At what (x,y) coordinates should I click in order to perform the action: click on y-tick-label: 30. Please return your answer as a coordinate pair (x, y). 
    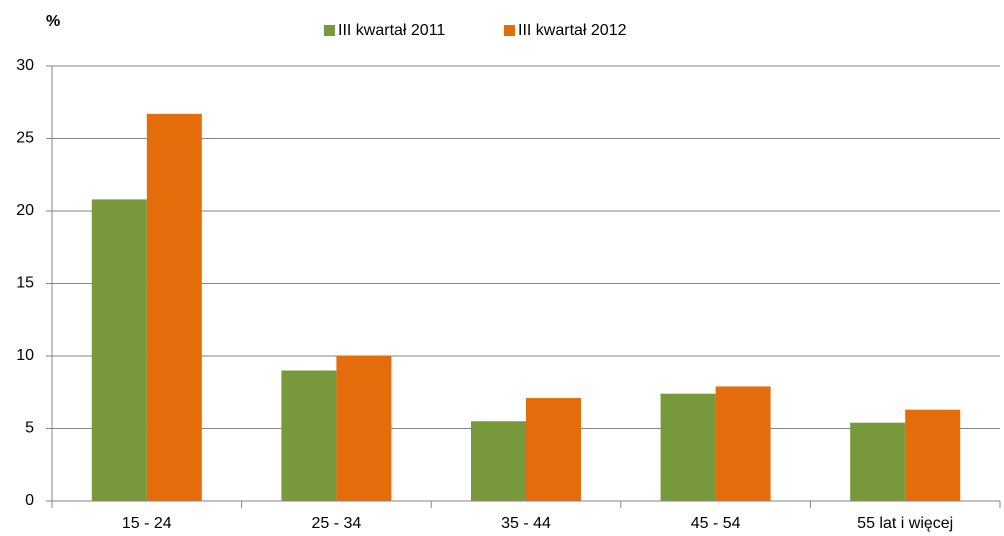
    Looking at the image, I should click on (25, 65).